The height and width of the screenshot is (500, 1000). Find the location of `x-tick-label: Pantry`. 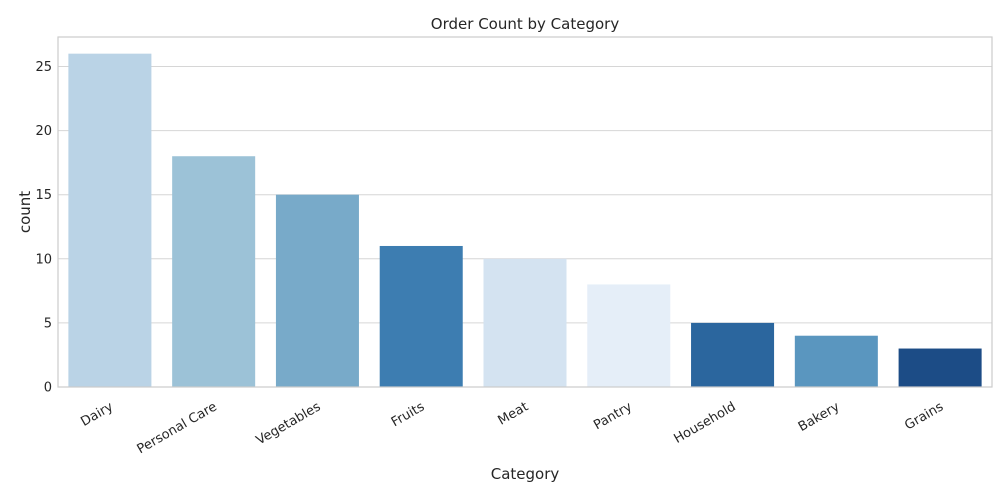

x-tick-label: Pantry is located at coordinates (613, 416).